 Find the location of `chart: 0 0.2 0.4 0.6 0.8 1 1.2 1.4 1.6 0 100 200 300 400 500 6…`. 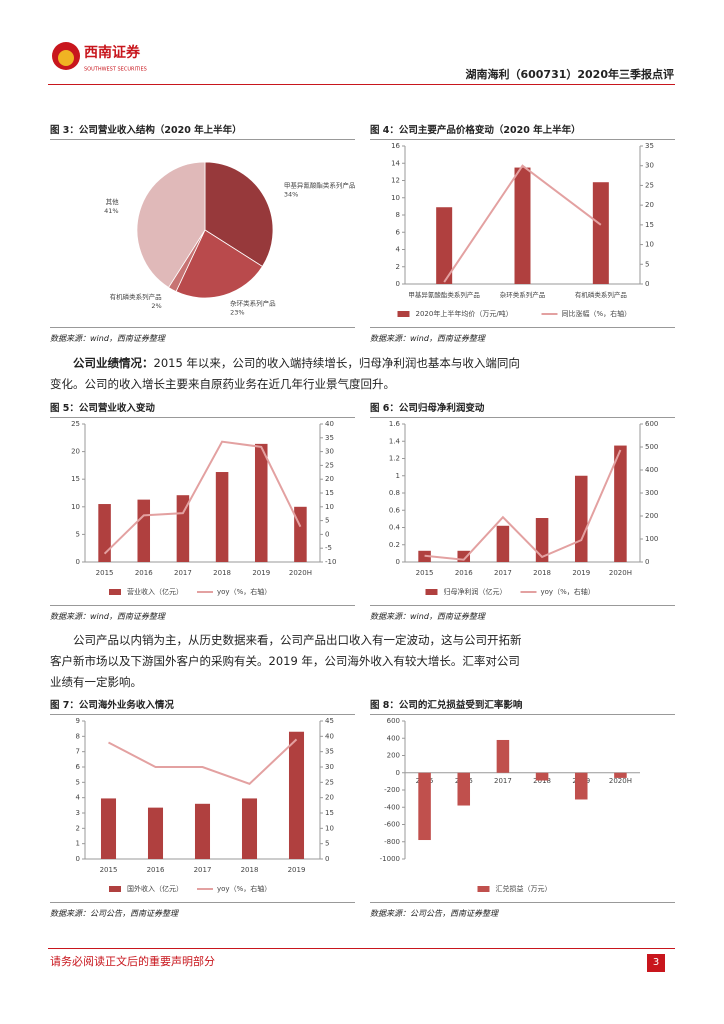

chart: 0 0.2 0.4 0.6 0.8 1 1.2 1.4 1.6 0 100 200 300 400 500 6… is located at coordinates (524, 508).